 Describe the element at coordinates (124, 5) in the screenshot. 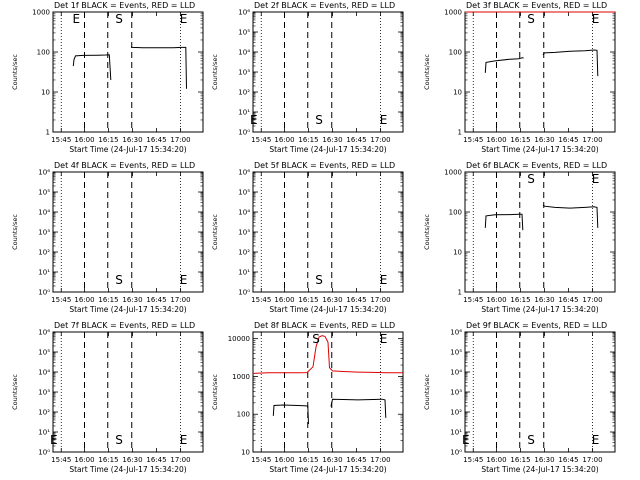

I see `plot-title: Det 1f BLACK = Events, RED = LLD` at that location.